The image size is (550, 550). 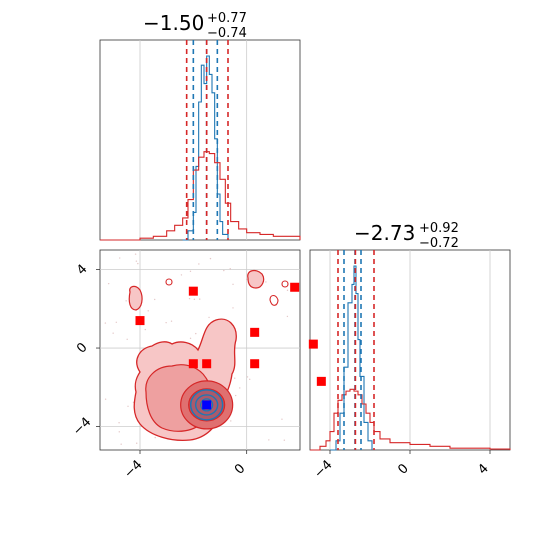 I want to click on hist-2-quantiles, so click(x=356, y=350).